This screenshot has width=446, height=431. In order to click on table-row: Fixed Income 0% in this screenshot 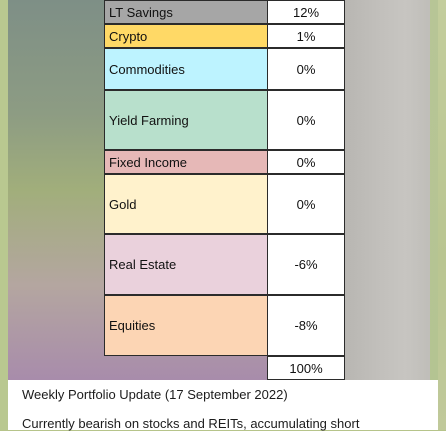, I will do `click(224, 162)`.